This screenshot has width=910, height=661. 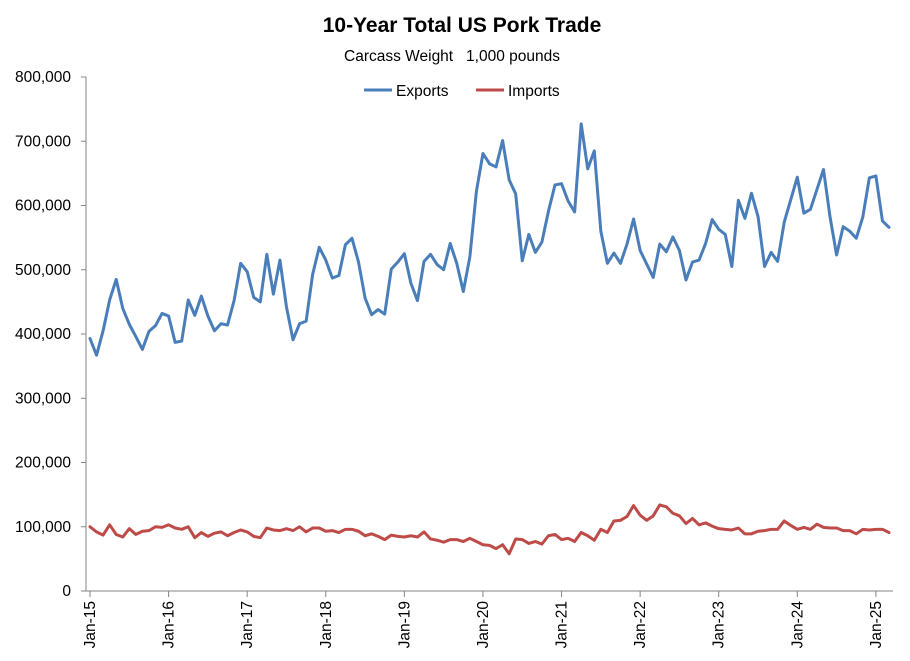 What do you see at coordinates (483, 625) in the screenshot?
I see `x-tick-label: Jan-20` at bounding box center [483, 625].